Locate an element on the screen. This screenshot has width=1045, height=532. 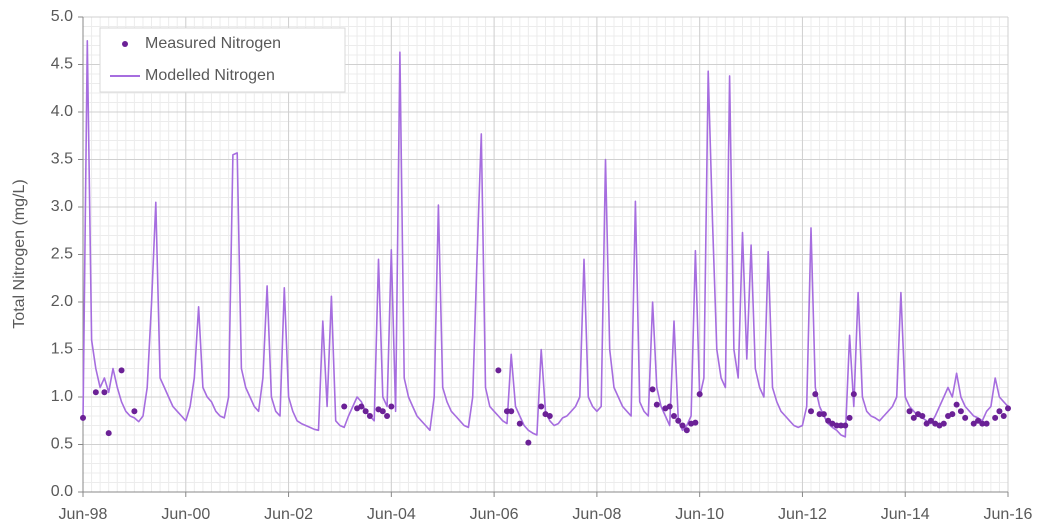
y-tick-label: 3.5 is located at coordinates (62, 159).